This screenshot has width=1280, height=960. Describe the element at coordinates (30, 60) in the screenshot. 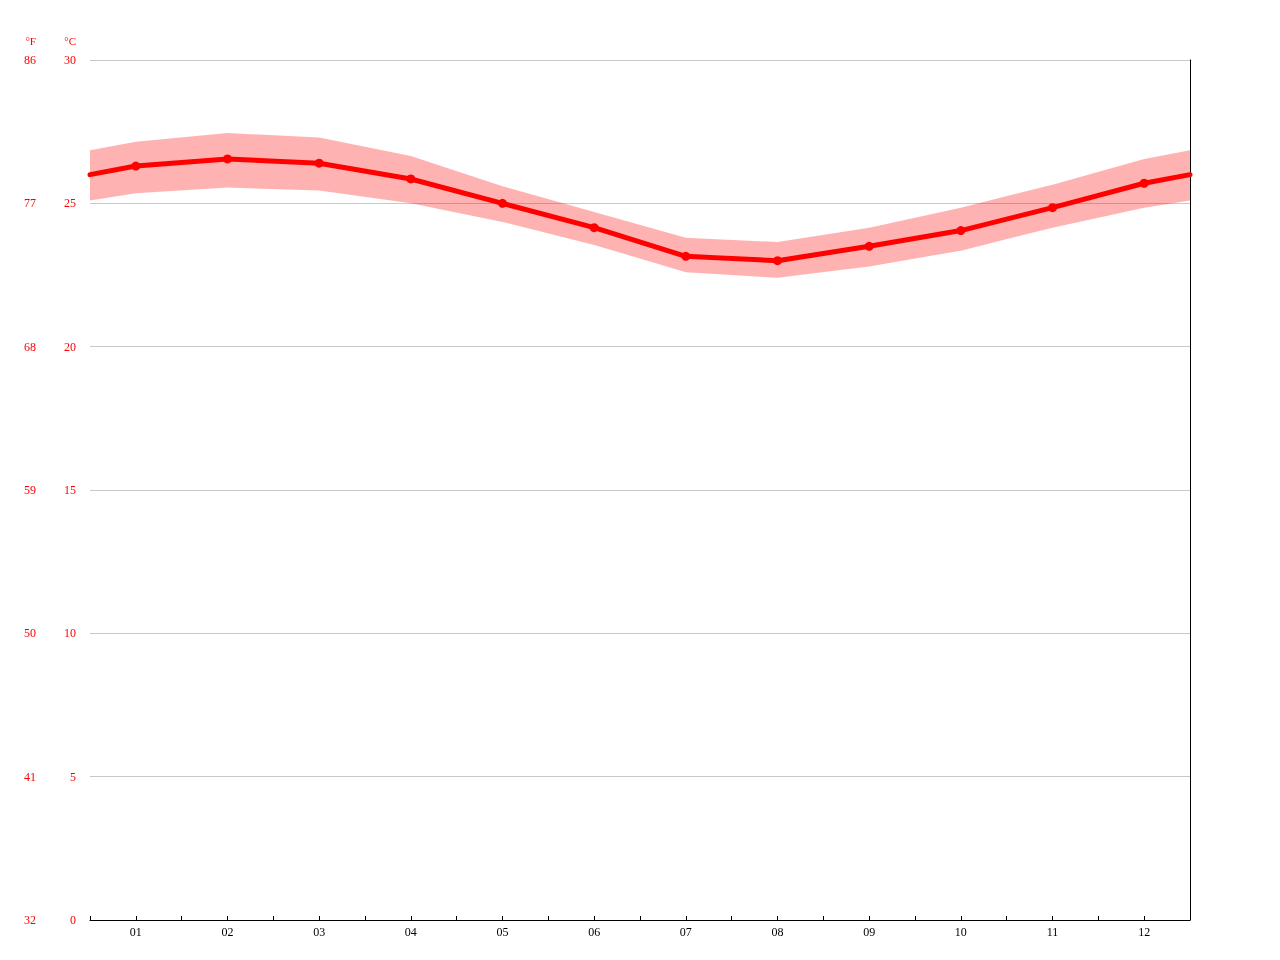

I see `y2-tick-label: 86` at that location.